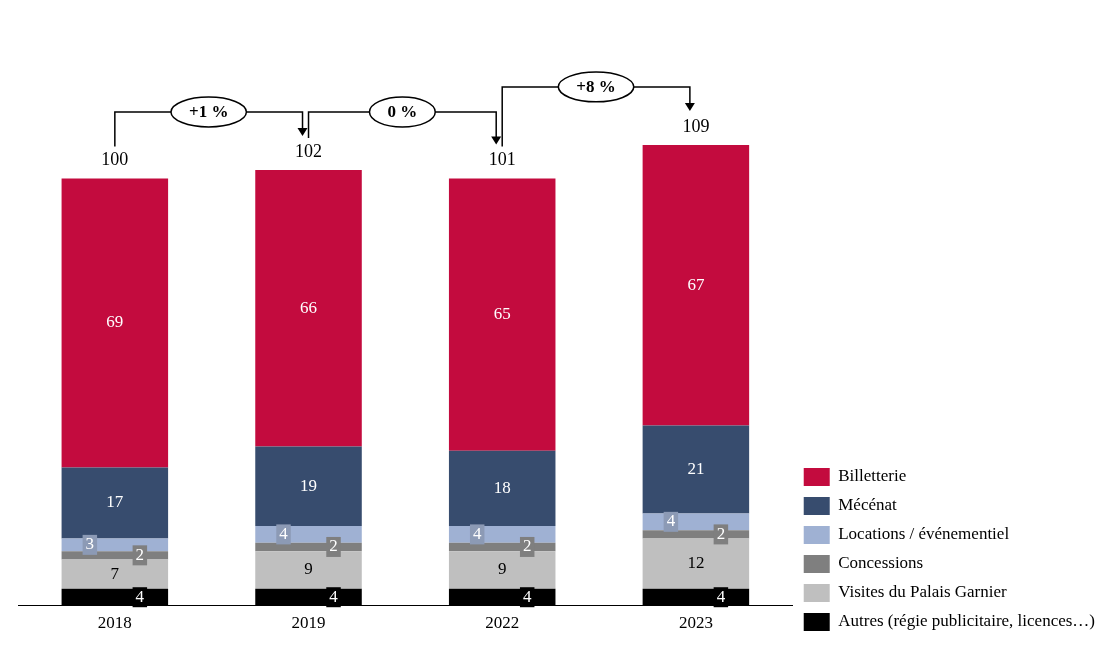 The width and height of the screenshot is (1113, 650). Describe the element at coordinates (872, 476) in the screenshot. I see `legend-label: Billetterie` at that location.